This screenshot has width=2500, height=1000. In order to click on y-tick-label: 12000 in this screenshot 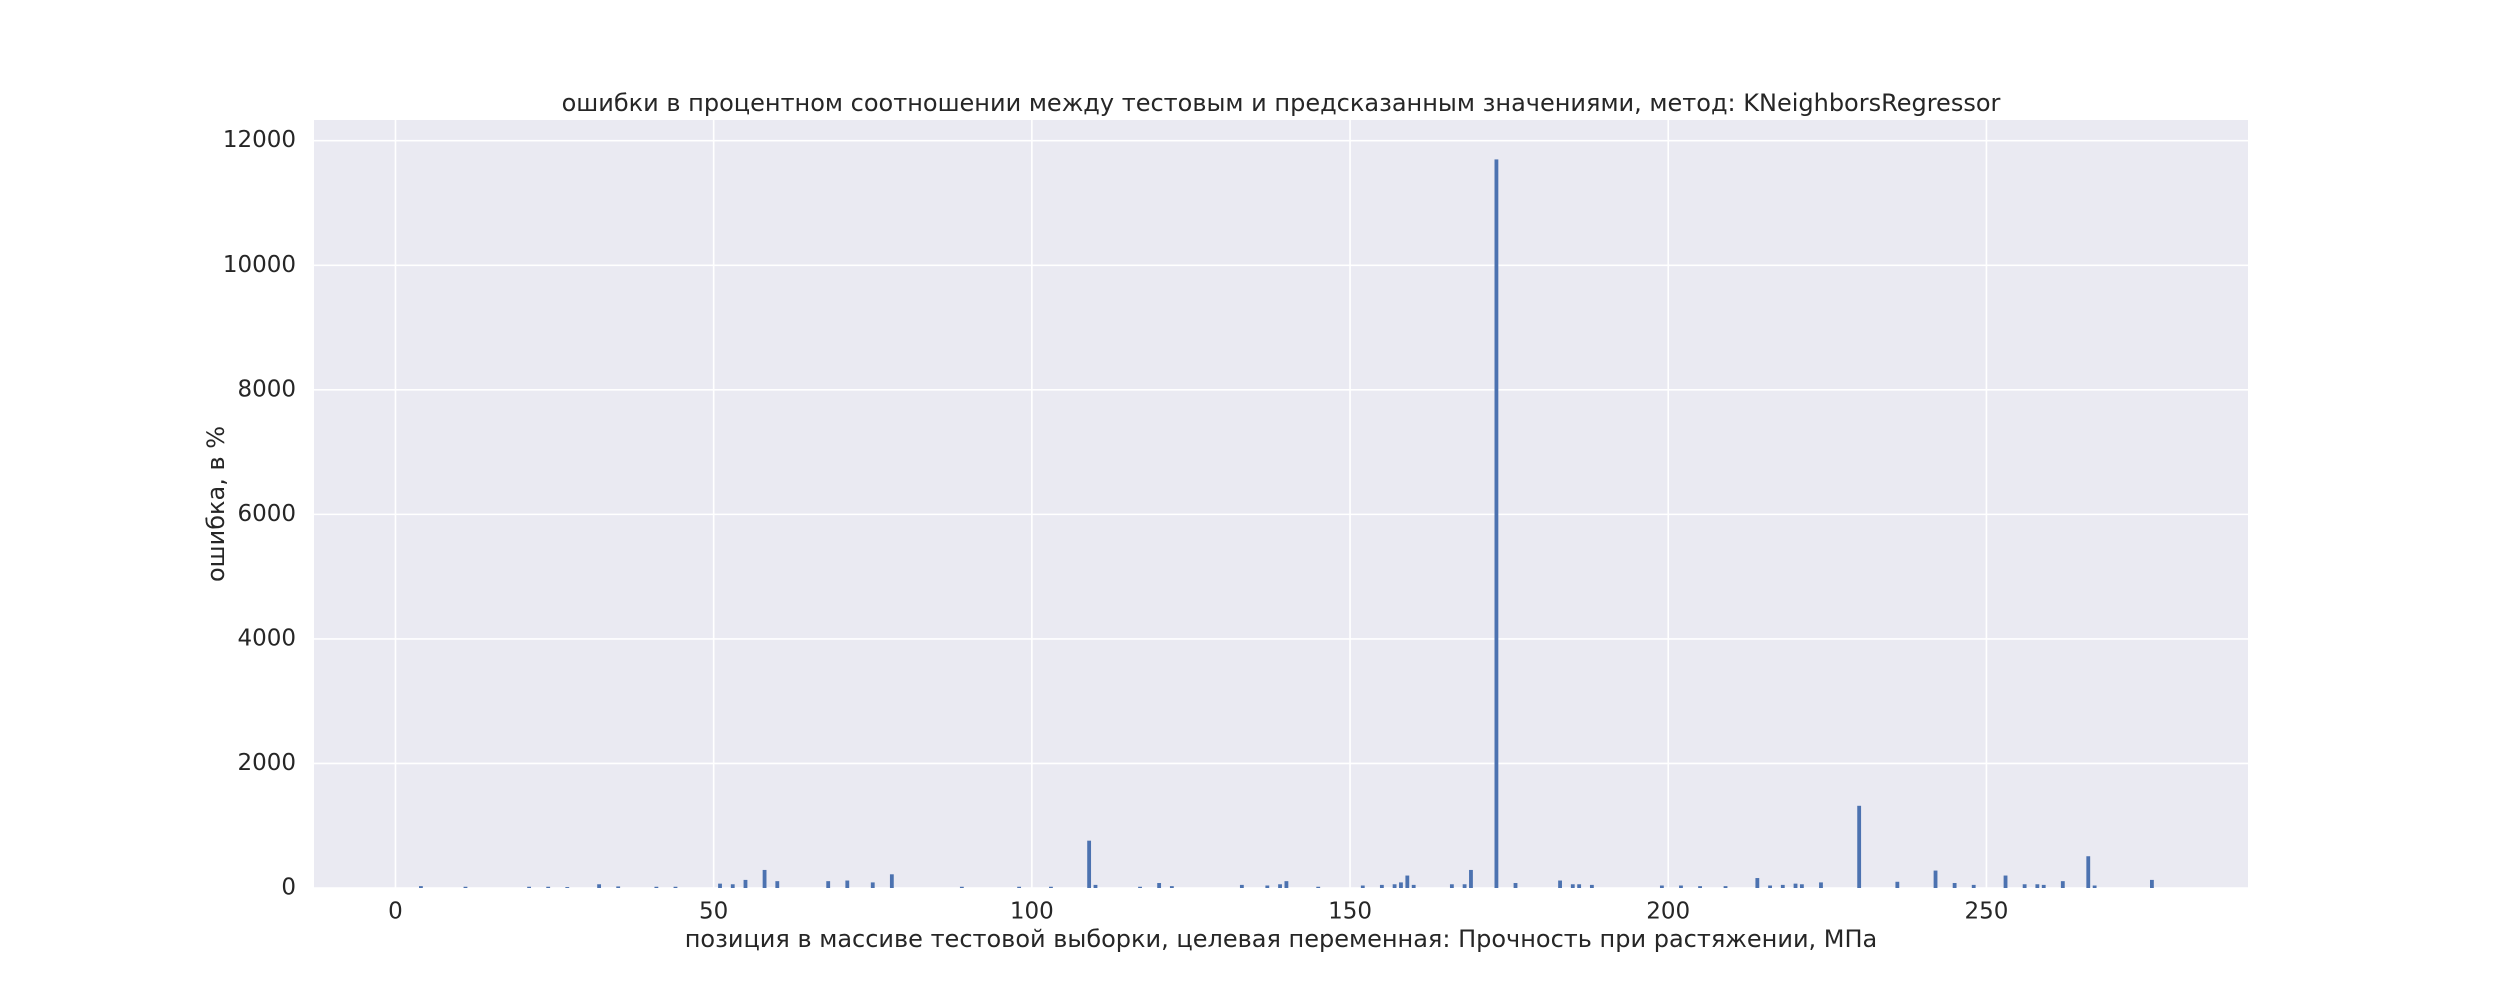, I will do `click(259, 140)`.